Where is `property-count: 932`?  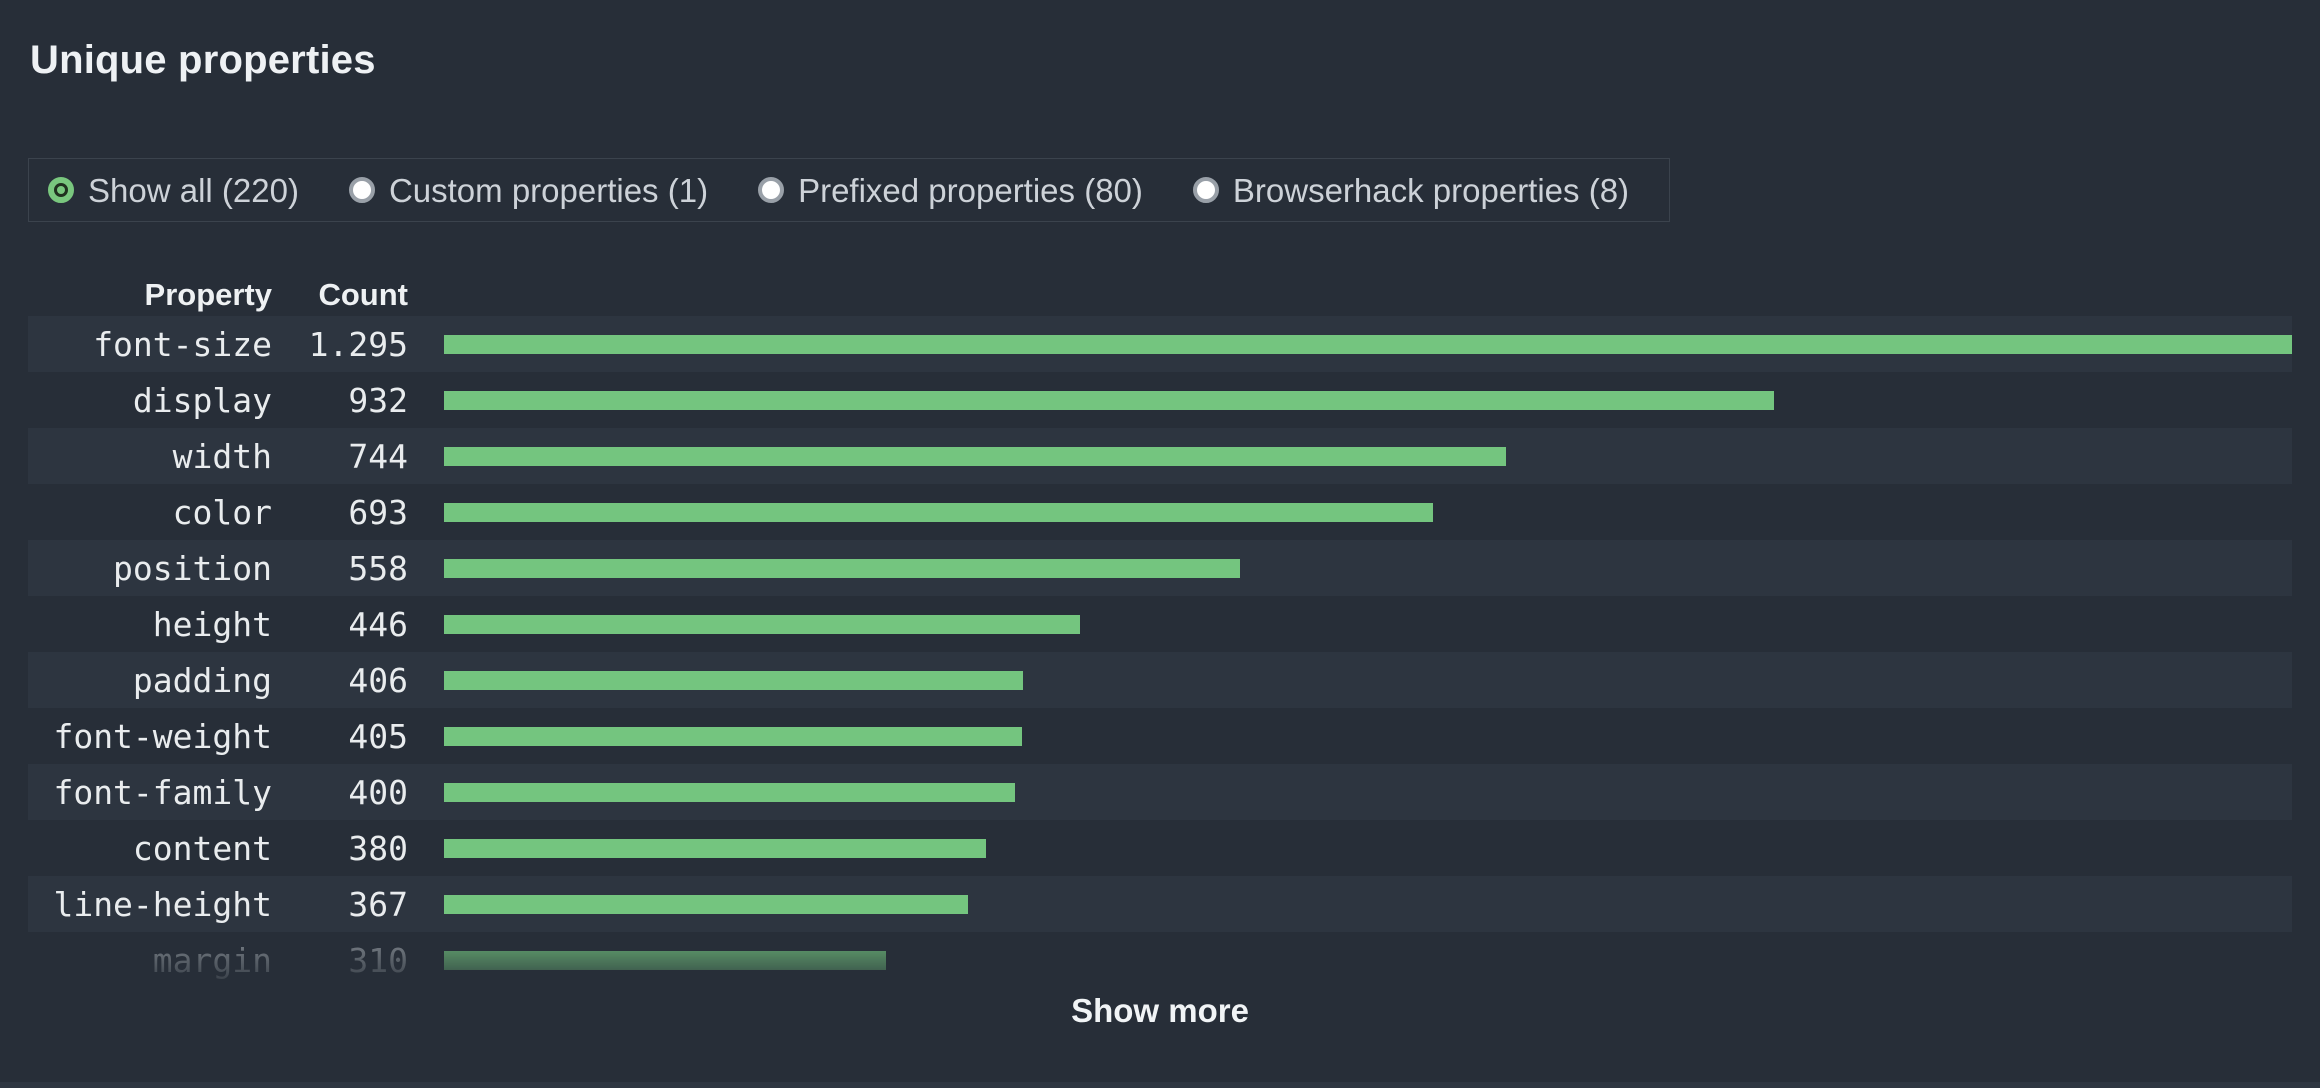 property-count: 932 is located at coordinates (378, 400).